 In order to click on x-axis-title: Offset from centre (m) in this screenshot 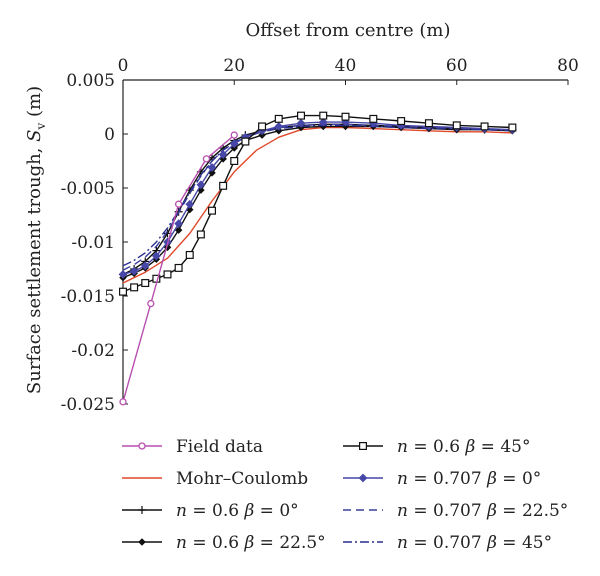, I will do `click(348, 30)`.